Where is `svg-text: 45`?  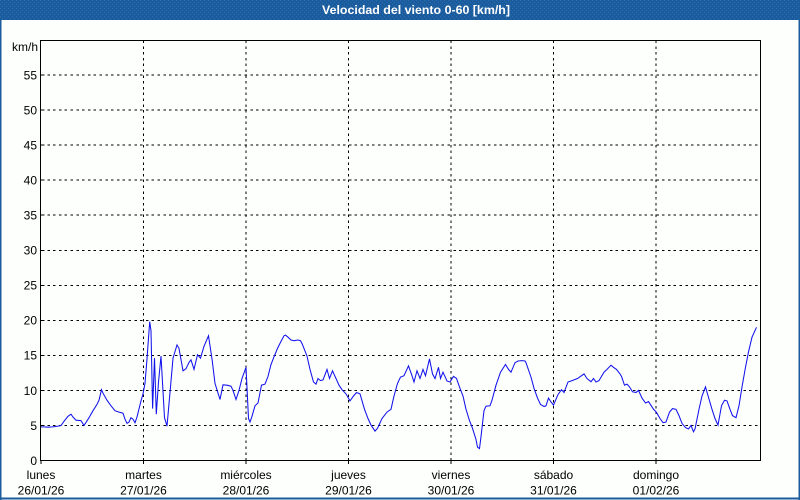
svg-text: 45 is located at coordinates (31, 145).